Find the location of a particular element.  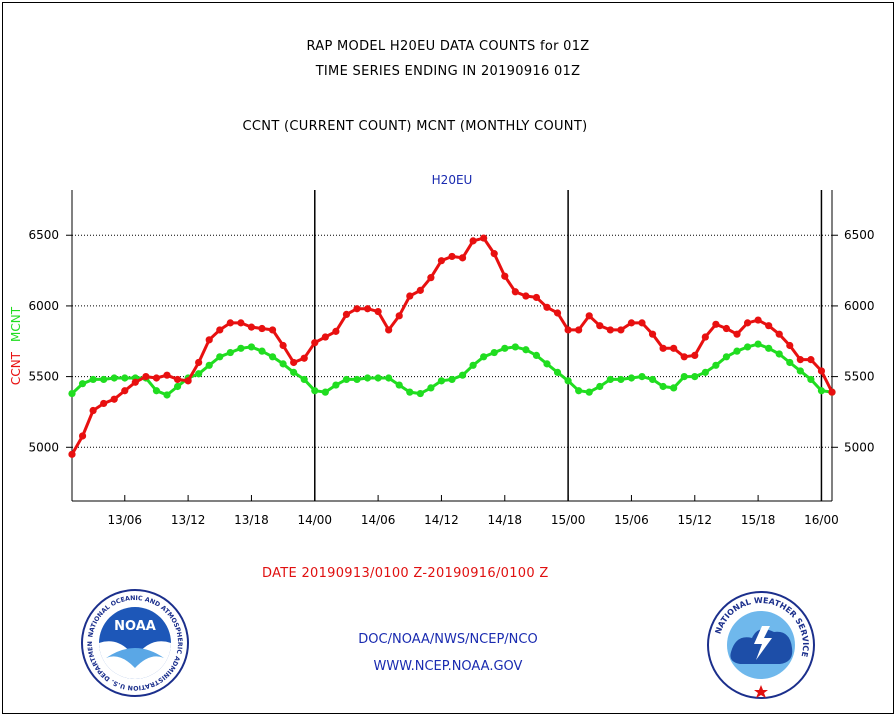

y-tick-label-left: 5000 is located at coordinates (43, 447).